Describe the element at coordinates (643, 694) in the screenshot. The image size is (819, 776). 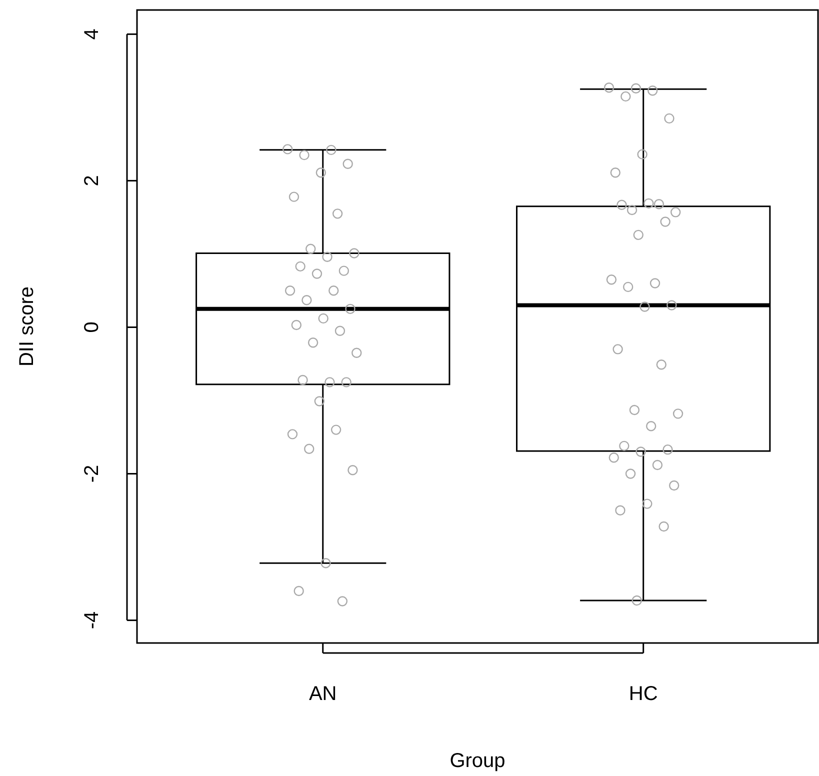
I see `x-tick-label: HC` at that location.